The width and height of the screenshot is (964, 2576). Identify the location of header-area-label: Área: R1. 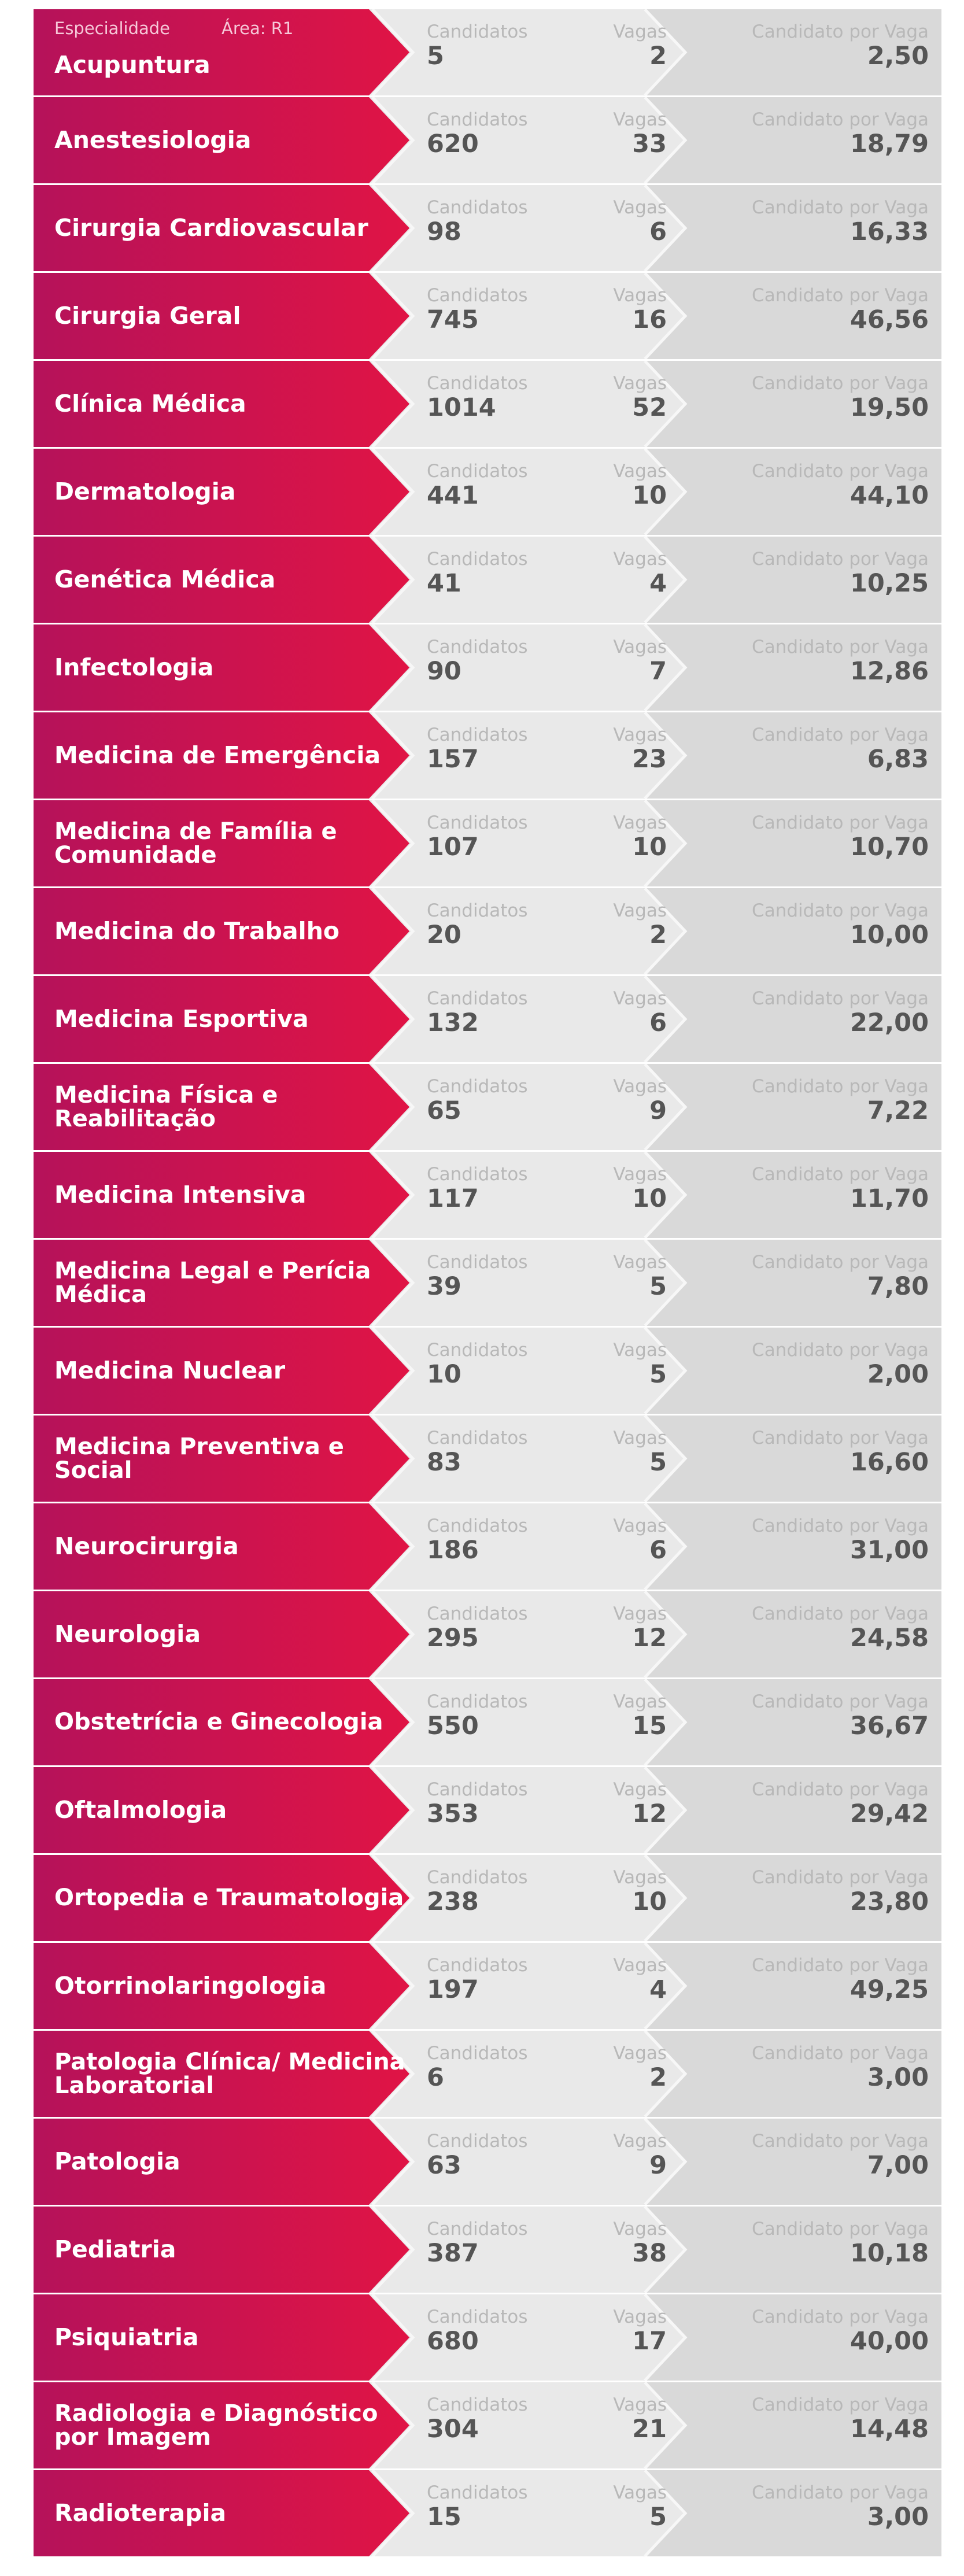
(258, 28).